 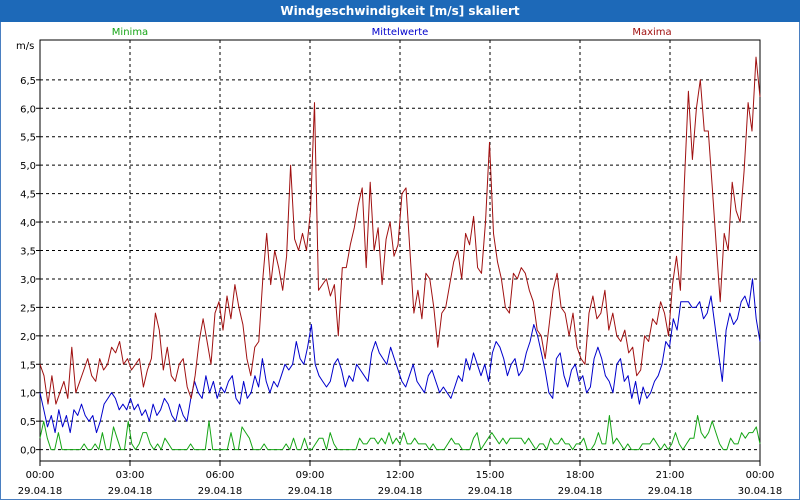 I want to click on y-tick-label: 0,0, so click(x=28, y=451).